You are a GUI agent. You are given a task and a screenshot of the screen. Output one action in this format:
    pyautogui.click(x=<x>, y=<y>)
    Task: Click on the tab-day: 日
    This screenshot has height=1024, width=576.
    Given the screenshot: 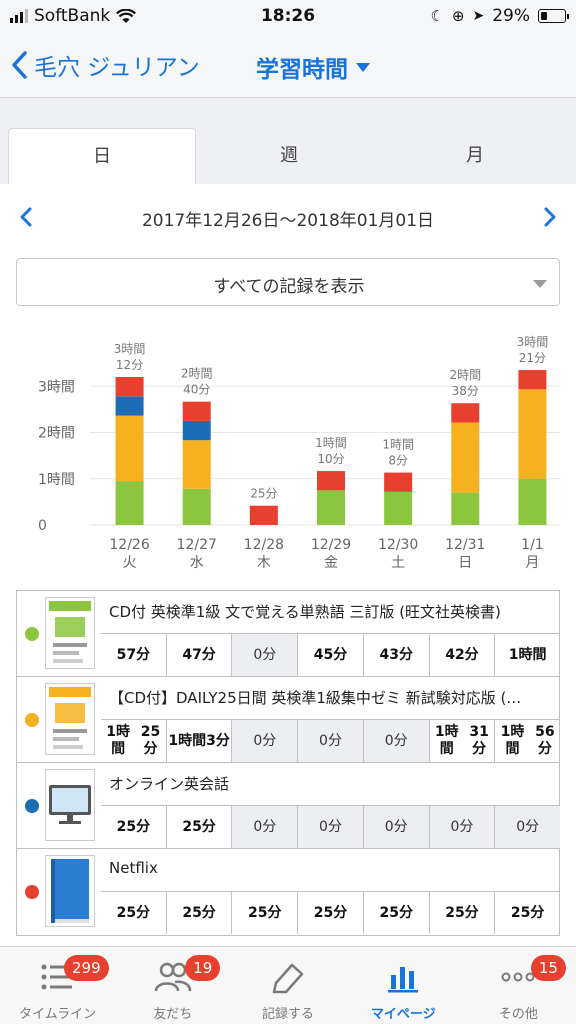 What is the action you would take?
    pyautogui.click(x=102, y=156)
    